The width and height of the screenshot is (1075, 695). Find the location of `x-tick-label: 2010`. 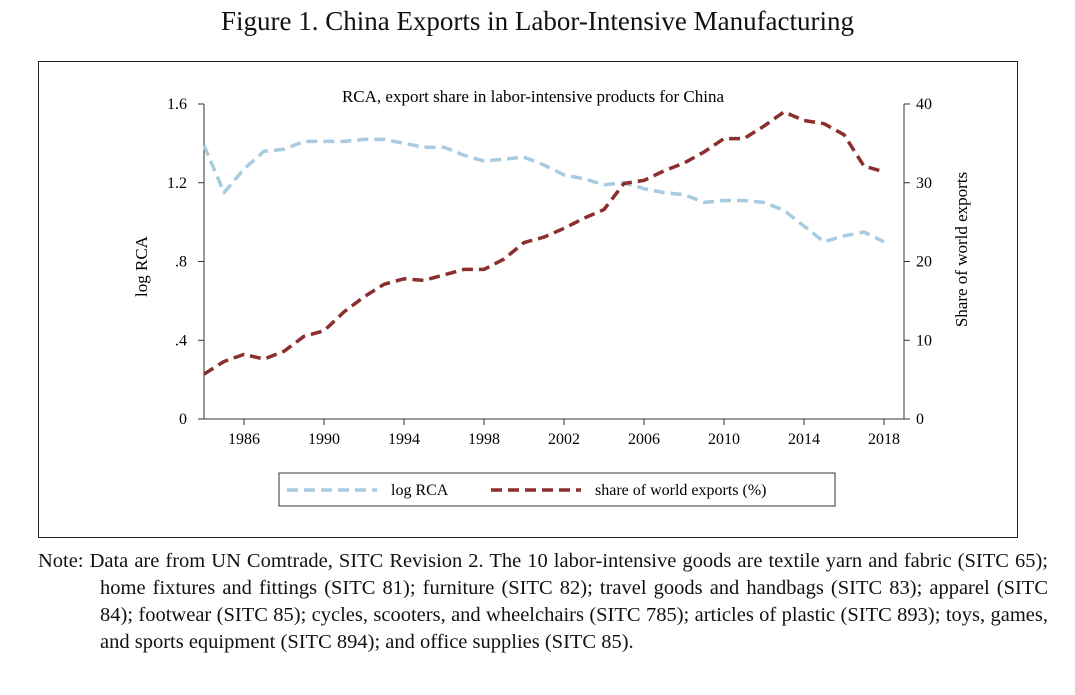

x-tick-label: 2010 is located at coordinates (724, 439).